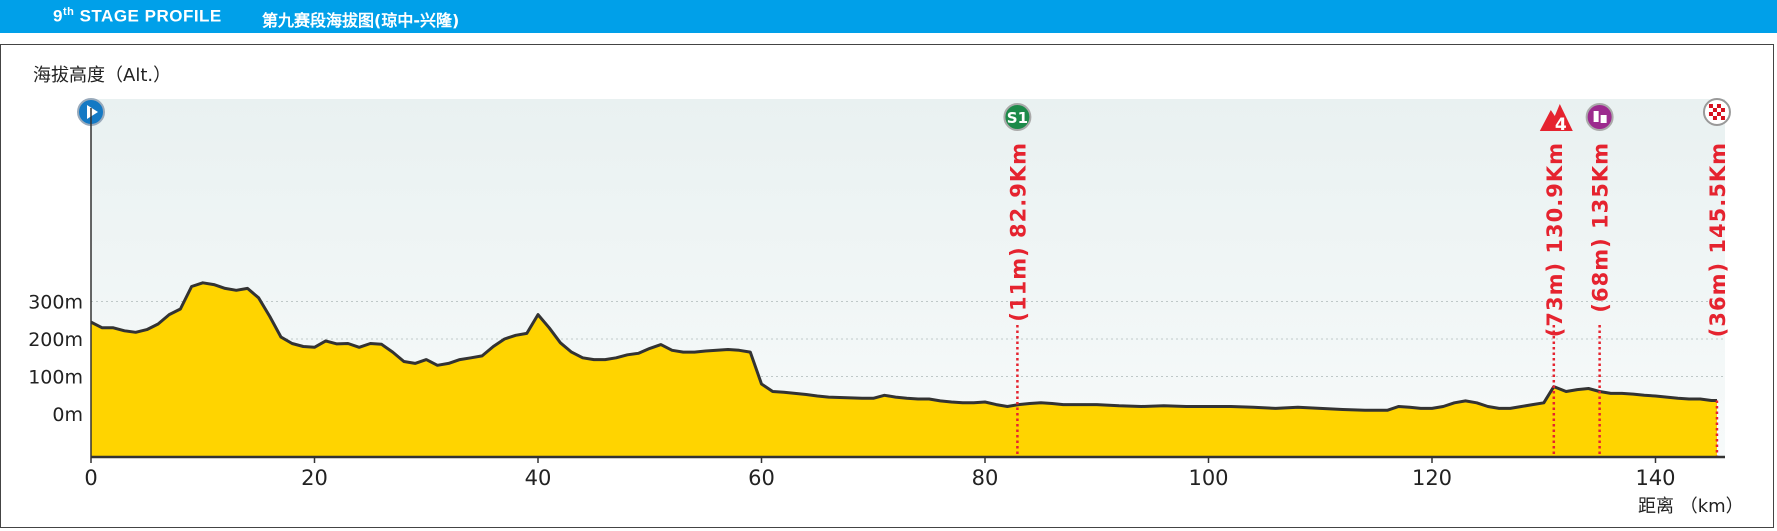  What do you see at coordinates (1599, 117) in the screenshot?
I see `feed-zone-icon` at bounding box center [1599, 117].